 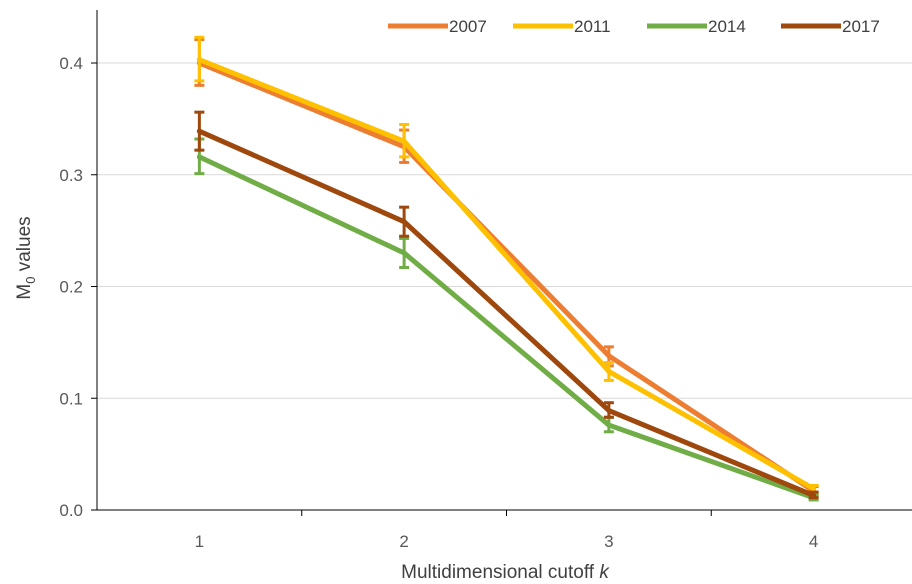 I want to click on y-tick-label: 0.0, so click(x=71, y=510).